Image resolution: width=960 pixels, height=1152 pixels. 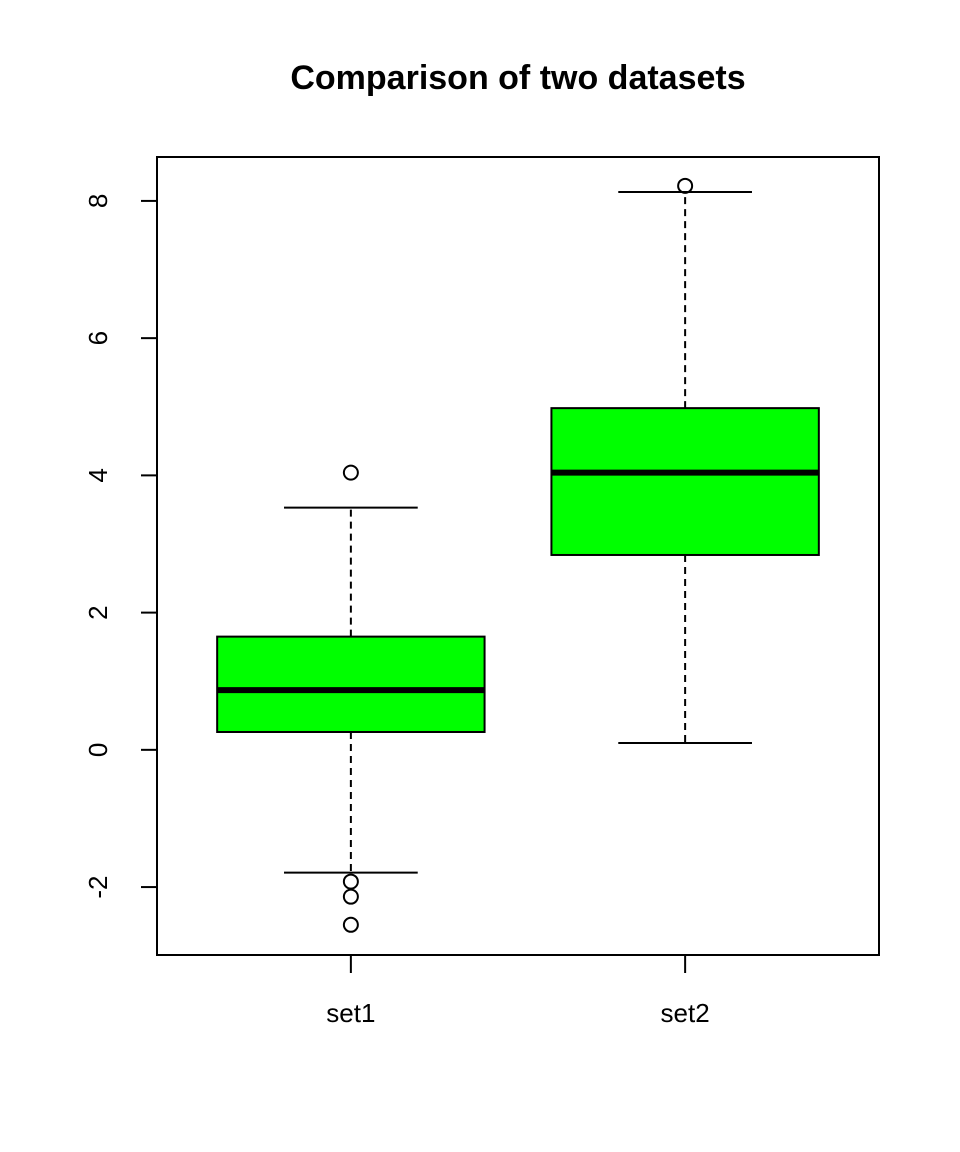 I want to click on y-tick-label: 4, so click(x=98, y=475).